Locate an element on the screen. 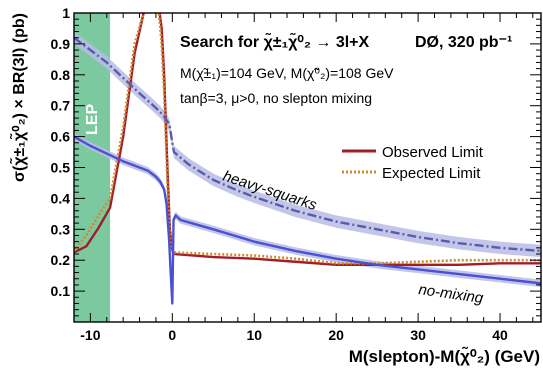  y-tick-label: 0.6 is located at coordinates (61, 137).